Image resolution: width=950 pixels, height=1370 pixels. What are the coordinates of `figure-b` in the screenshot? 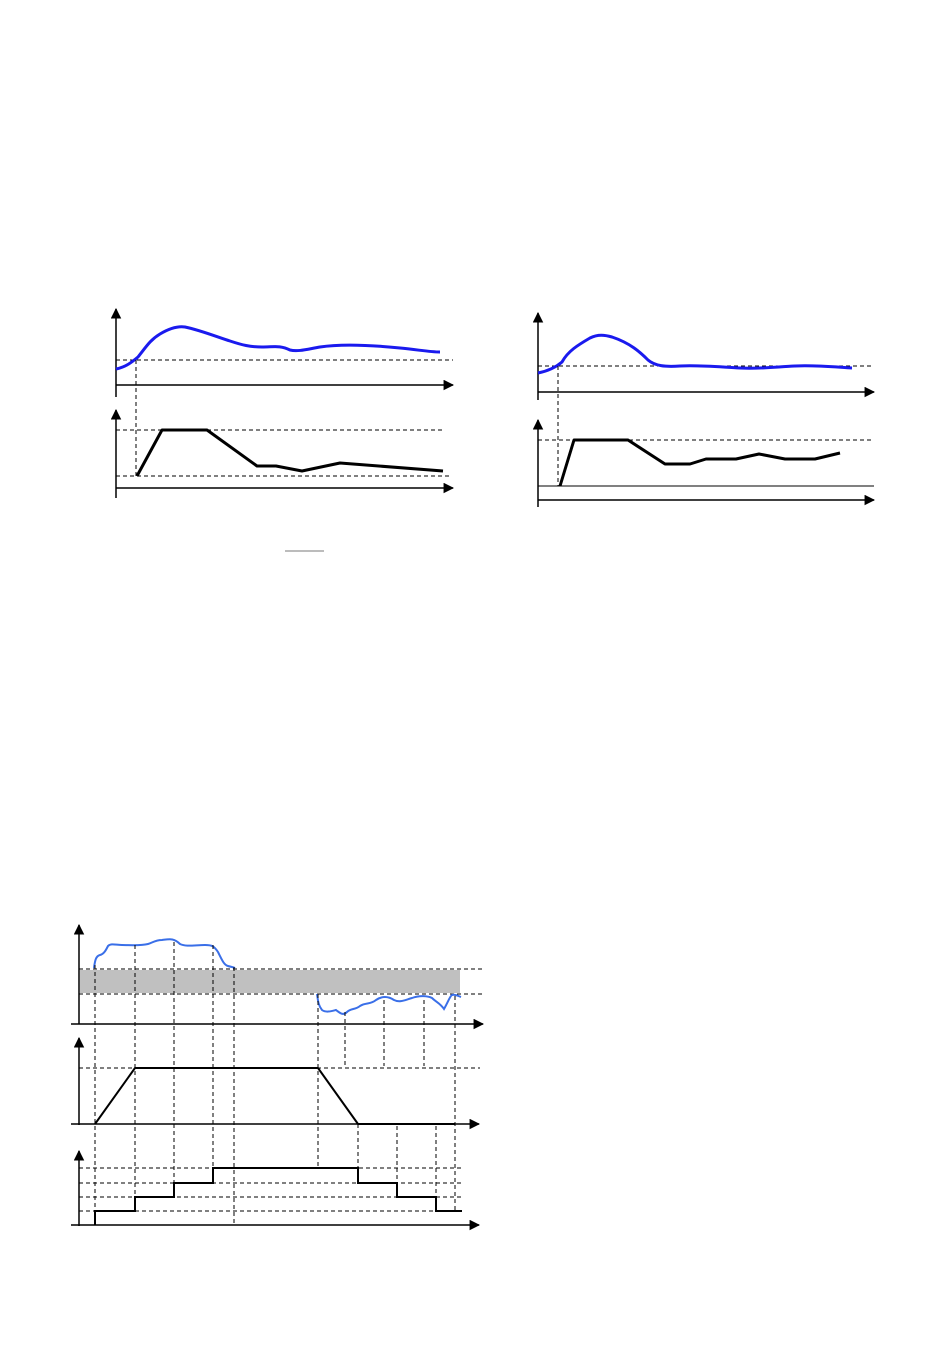 It's located at (704, 409).